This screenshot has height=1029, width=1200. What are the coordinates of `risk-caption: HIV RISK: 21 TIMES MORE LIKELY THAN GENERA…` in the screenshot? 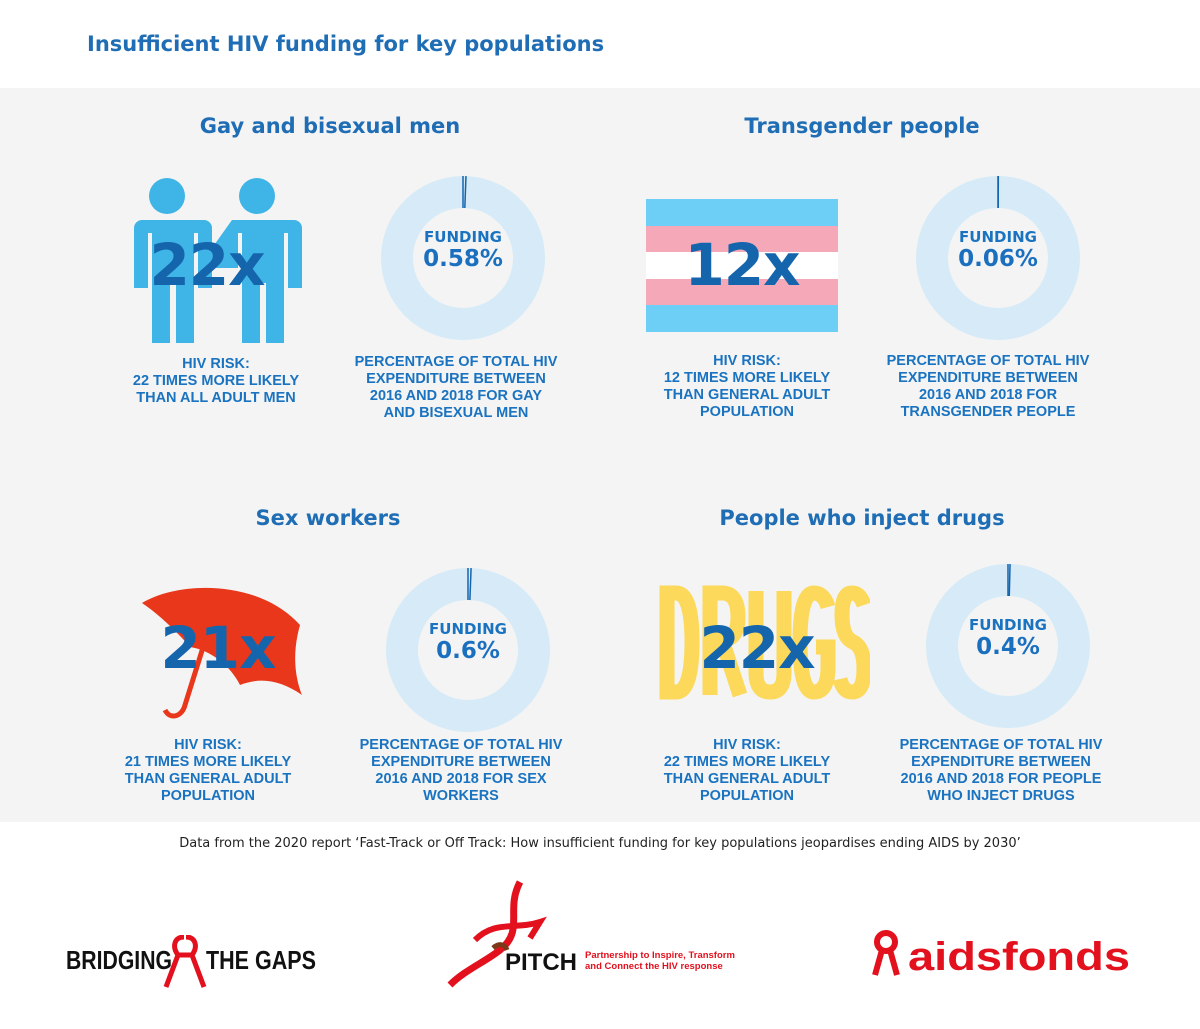 It's located at (208, 771).